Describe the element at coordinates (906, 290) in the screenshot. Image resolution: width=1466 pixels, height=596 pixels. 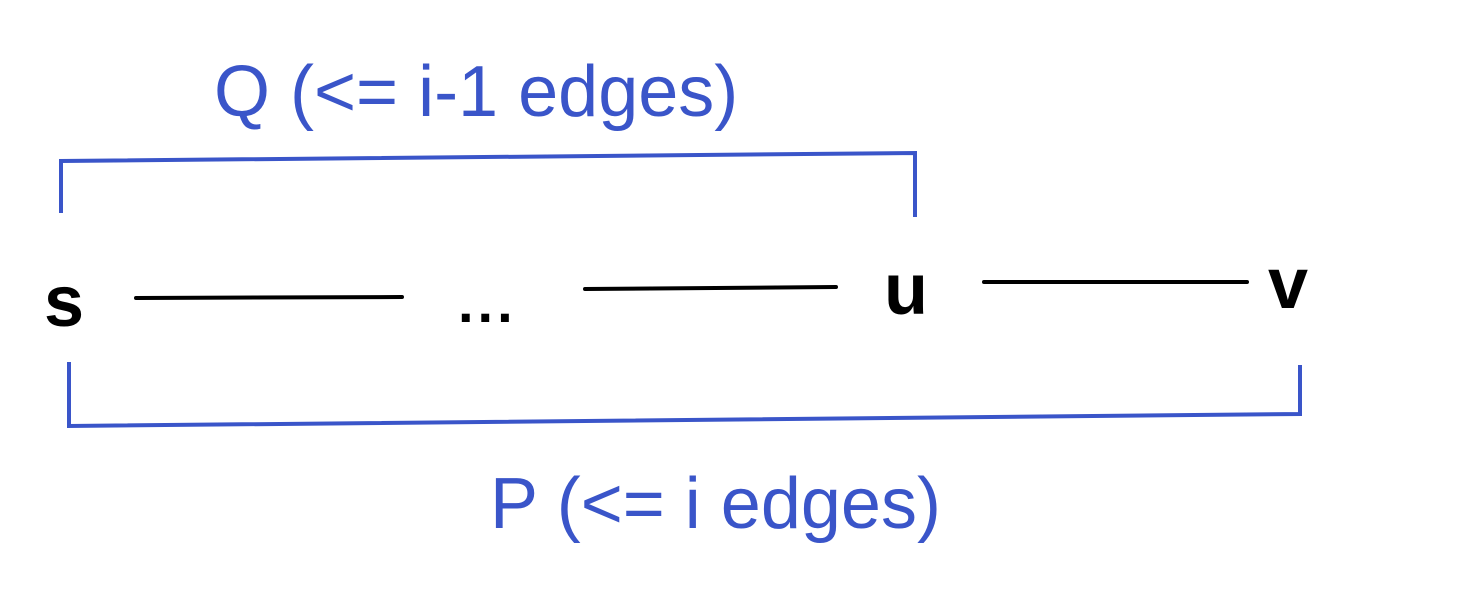
I see `node-u: u` at that location.